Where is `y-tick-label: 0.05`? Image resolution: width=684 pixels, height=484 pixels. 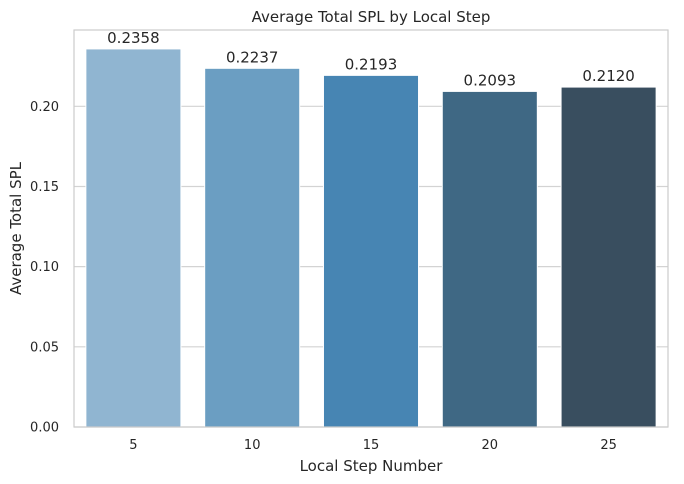
y-tick-label: 0.05 is located at coordinates (44, 347).